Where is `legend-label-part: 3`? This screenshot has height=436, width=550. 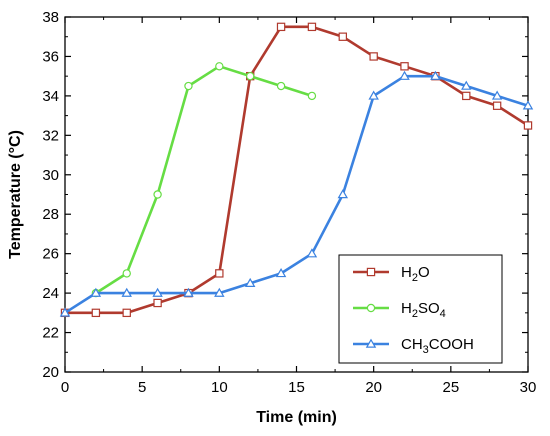 legend-label-part: 3 is located at coordinates (426, 350).